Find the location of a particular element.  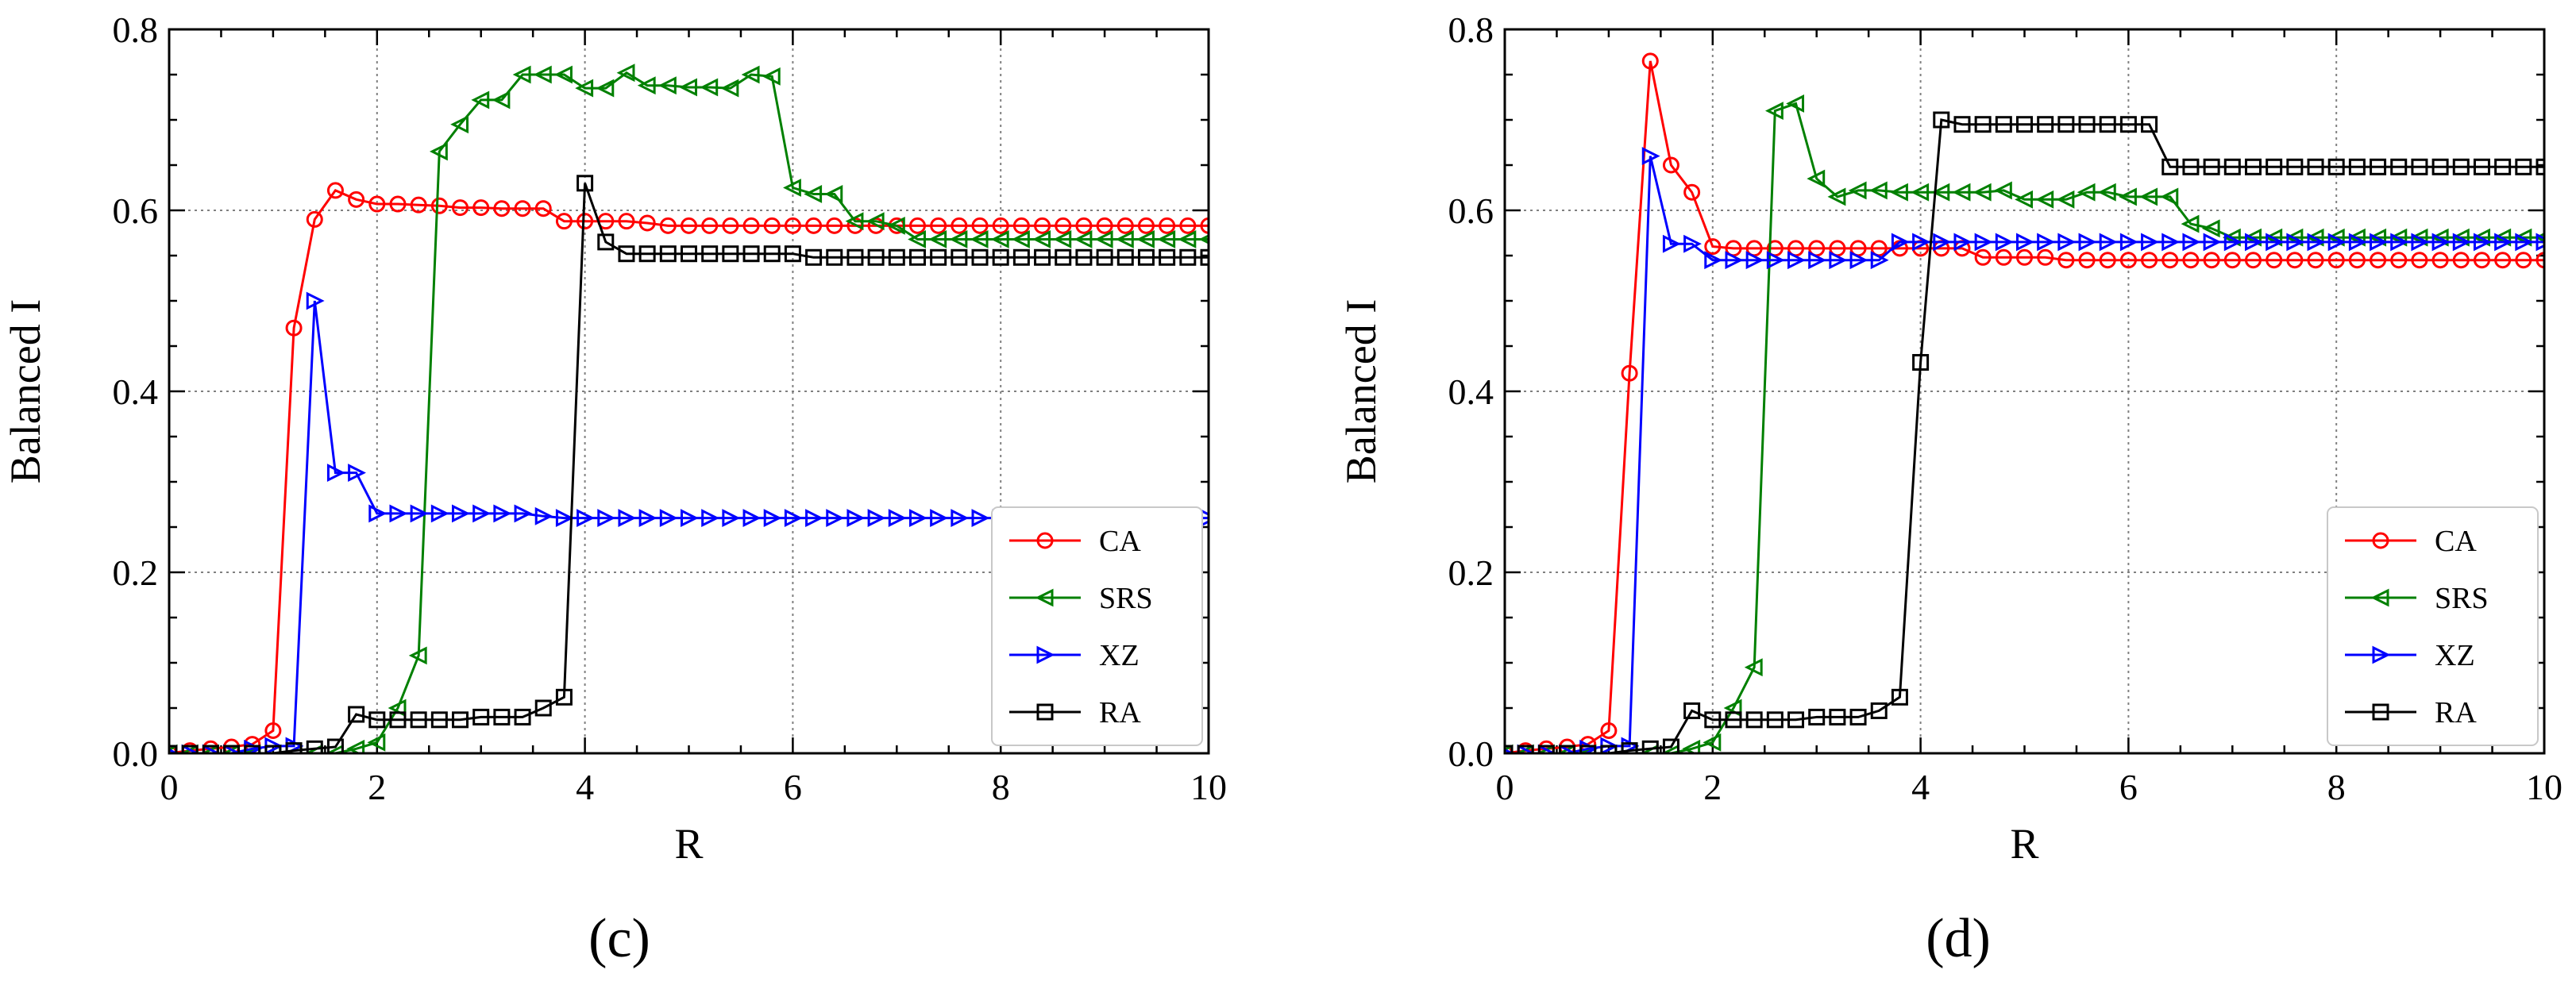

legend-item-srs: SRS is located at coordinates (1081, 598).